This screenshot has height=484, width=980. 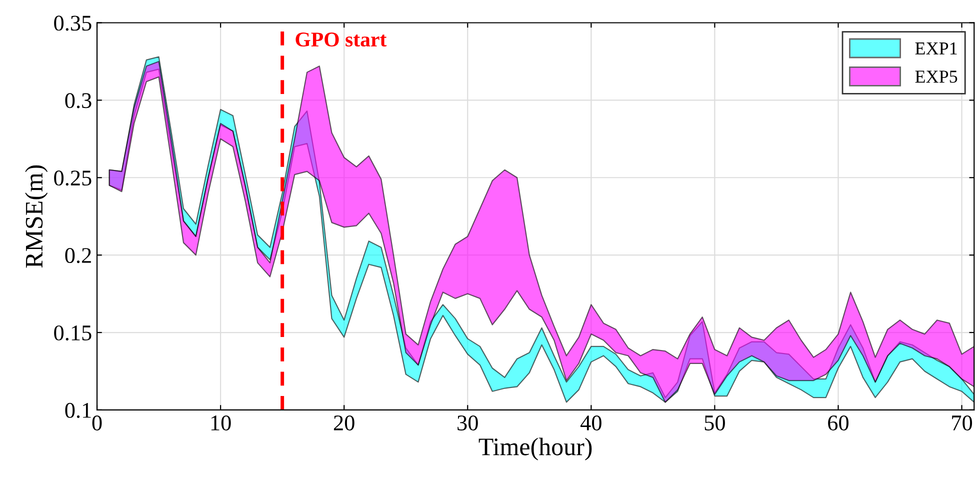 I want to click on y-axis-title: RMSE(m), so click(x=36, y=216).